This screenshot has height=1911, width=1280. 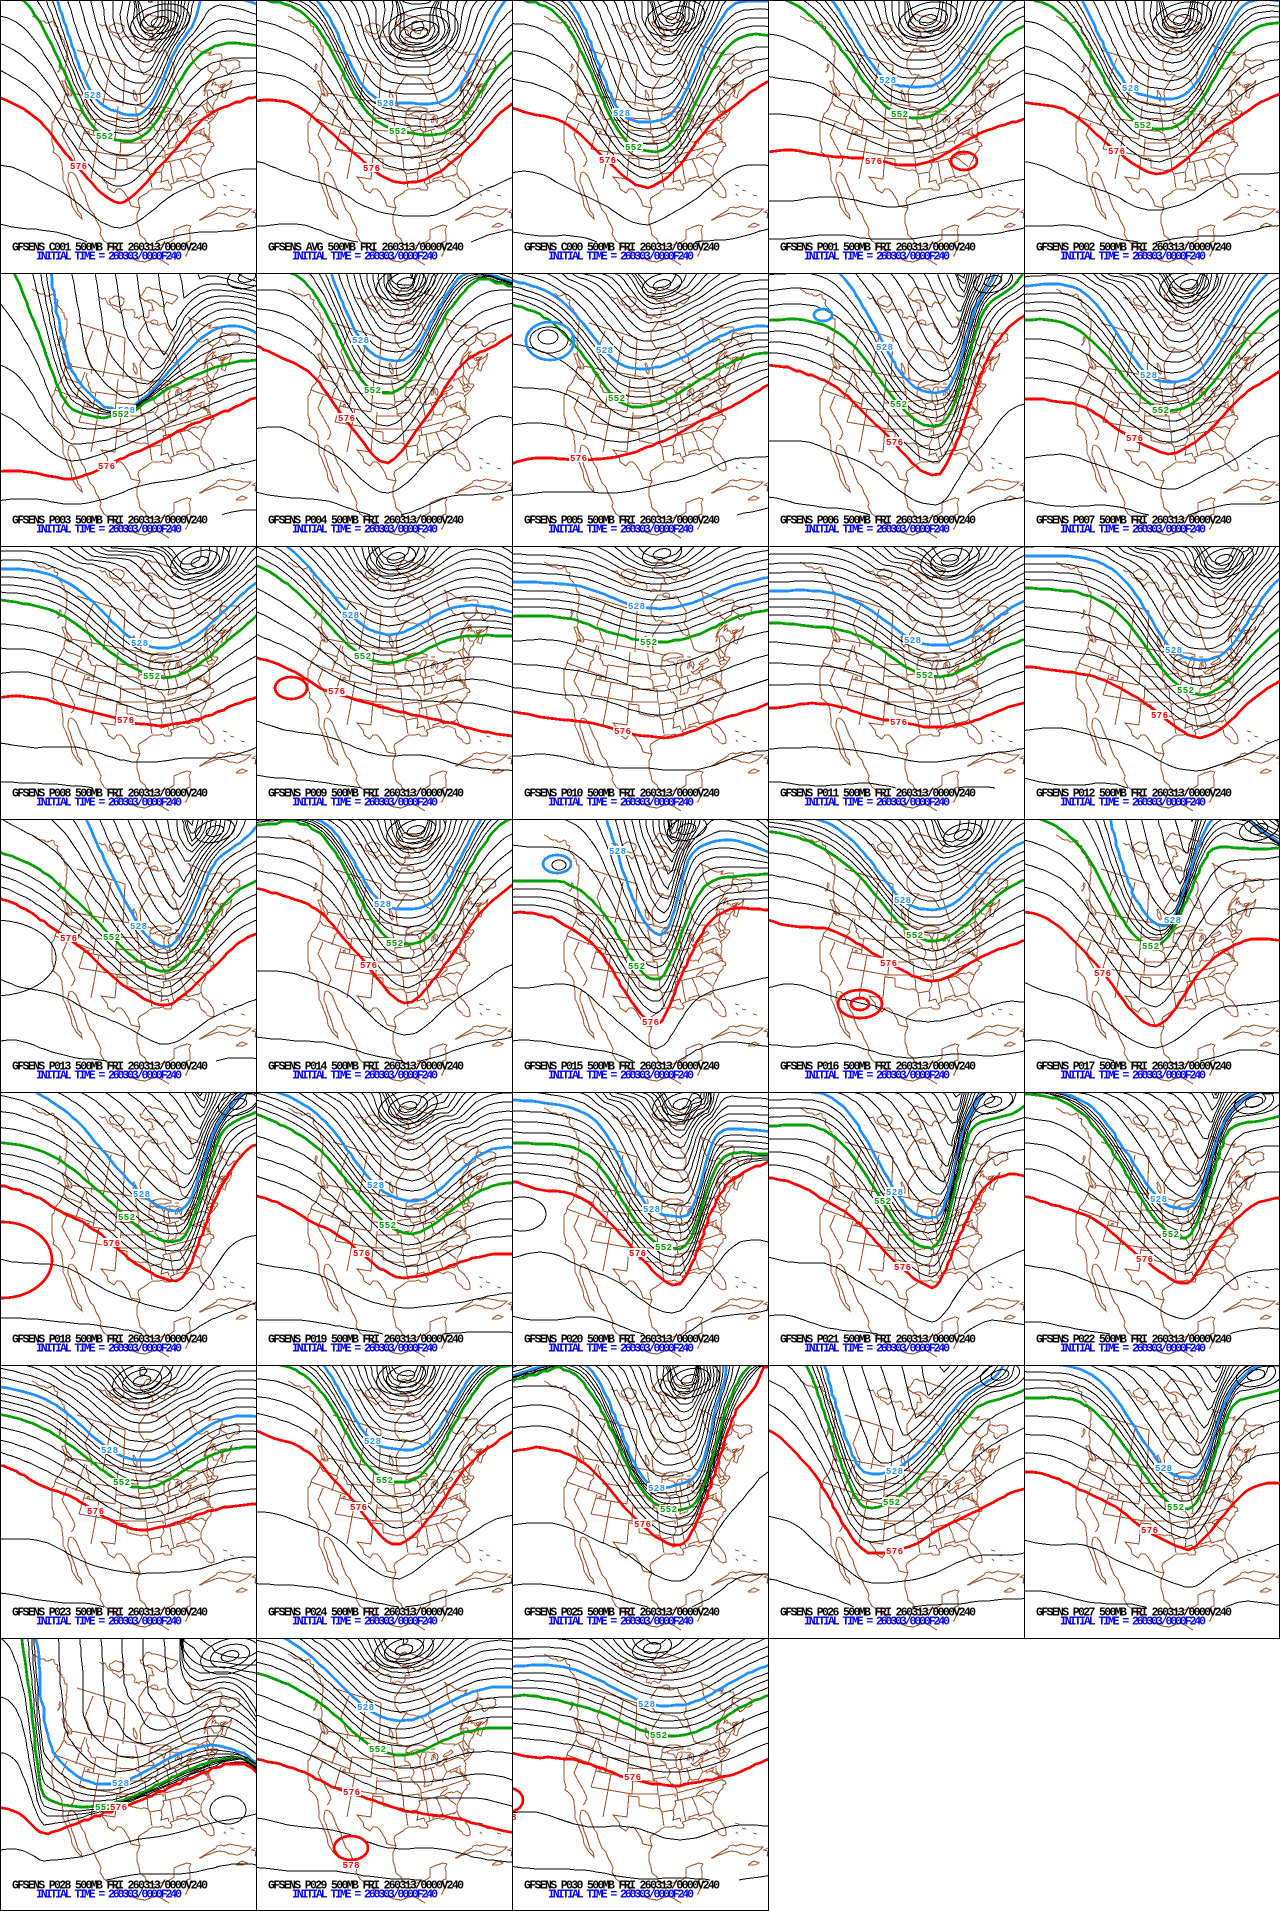 What do you see at coordinates (622, 1067) in the screenshot?
I see `svg-text:GFSENS P015 500MB FRI 260313/0: GFSENS P015 500MB FRI 260313/0000V240` at bounding box center [622, 1067].